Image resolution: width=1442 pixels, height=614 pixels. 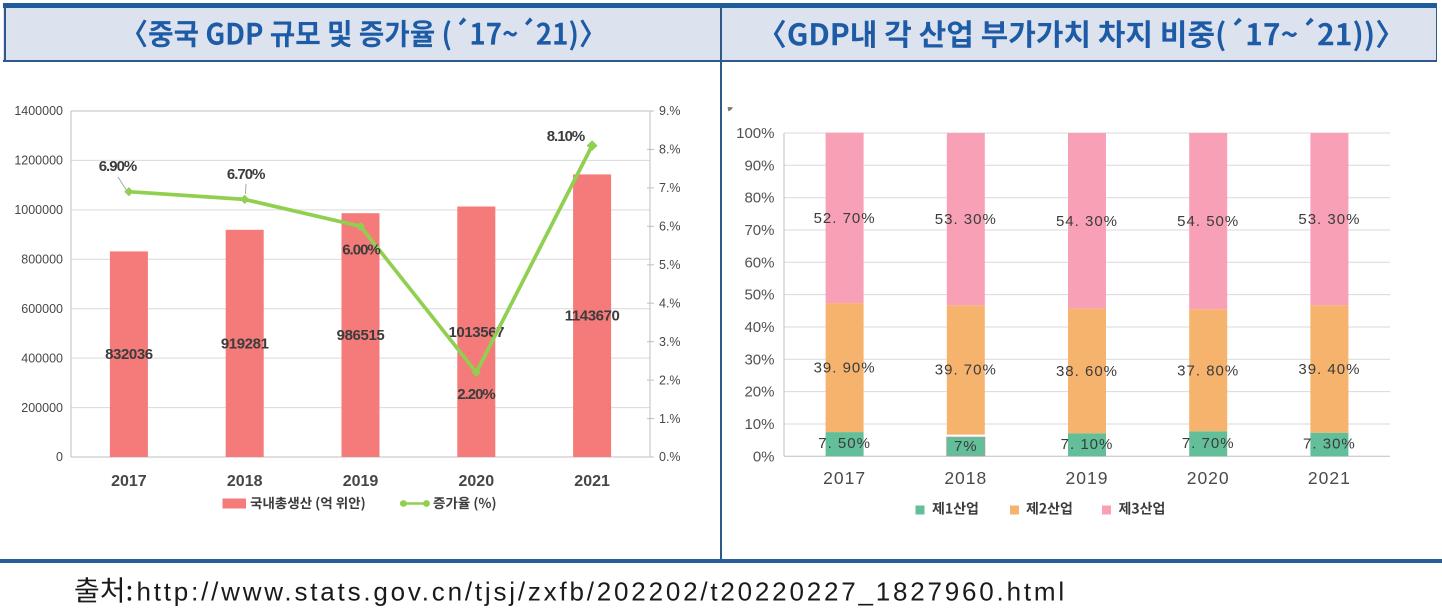 What do you see at coordinates (670, 111) in the screenshot?
I see `svg-text: 9.%` at bounding box center [670, 111].